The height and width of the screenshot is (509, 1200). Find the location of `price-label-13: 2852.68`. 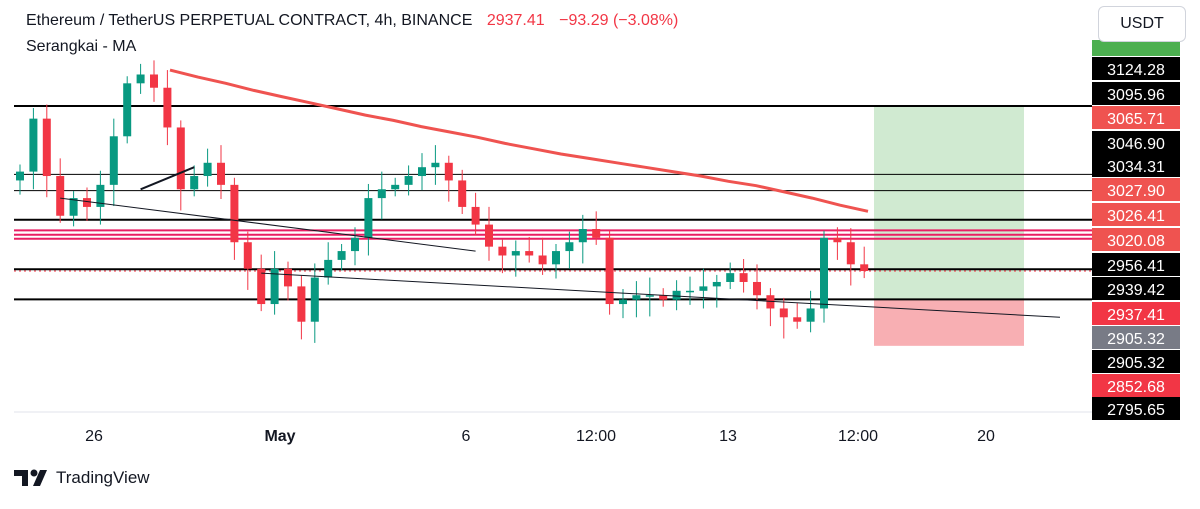

price-label-13: 2852.68 is located at coordinates (1136, 387).